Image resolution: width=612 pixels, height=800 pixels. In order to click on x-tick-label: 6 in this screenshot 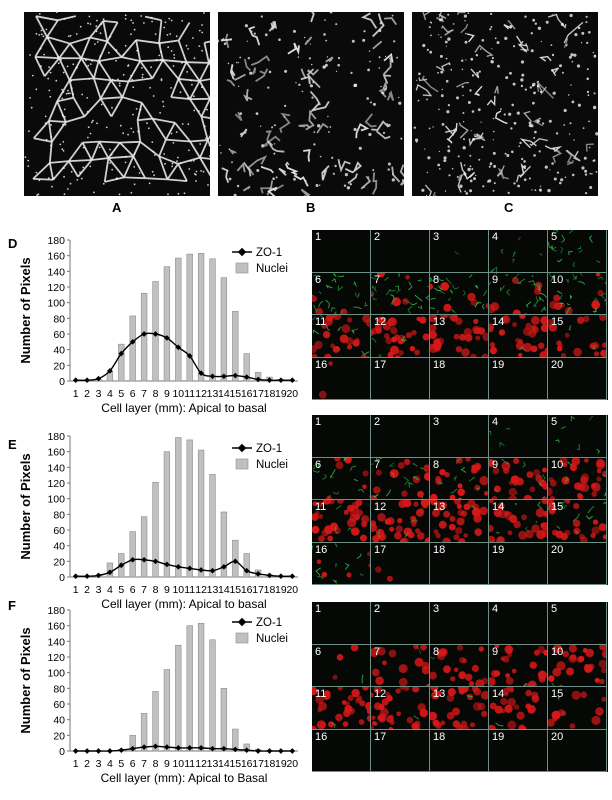, I will do `click(133, 764)`.